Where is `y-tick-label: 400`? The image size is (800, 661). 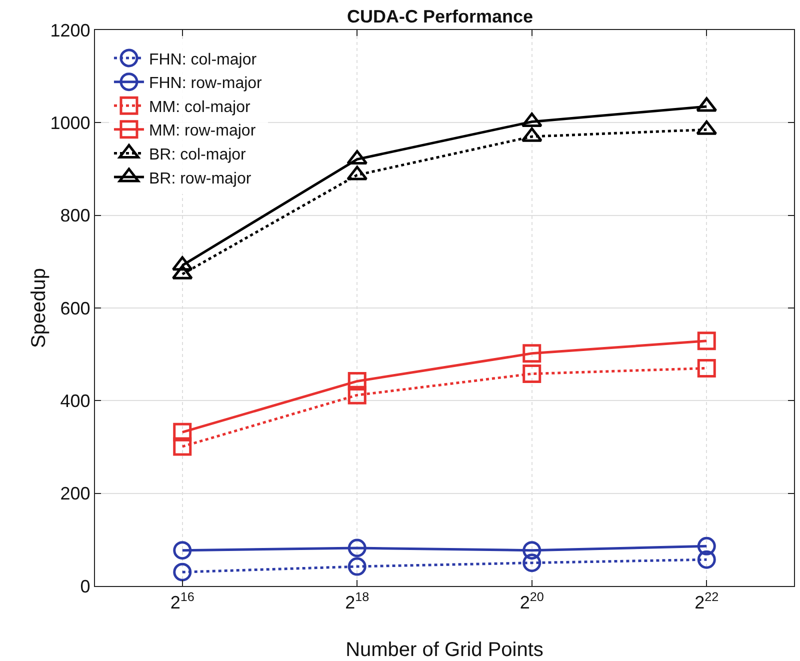
y-tick-label: 400 is located at coordinates (75, 400).